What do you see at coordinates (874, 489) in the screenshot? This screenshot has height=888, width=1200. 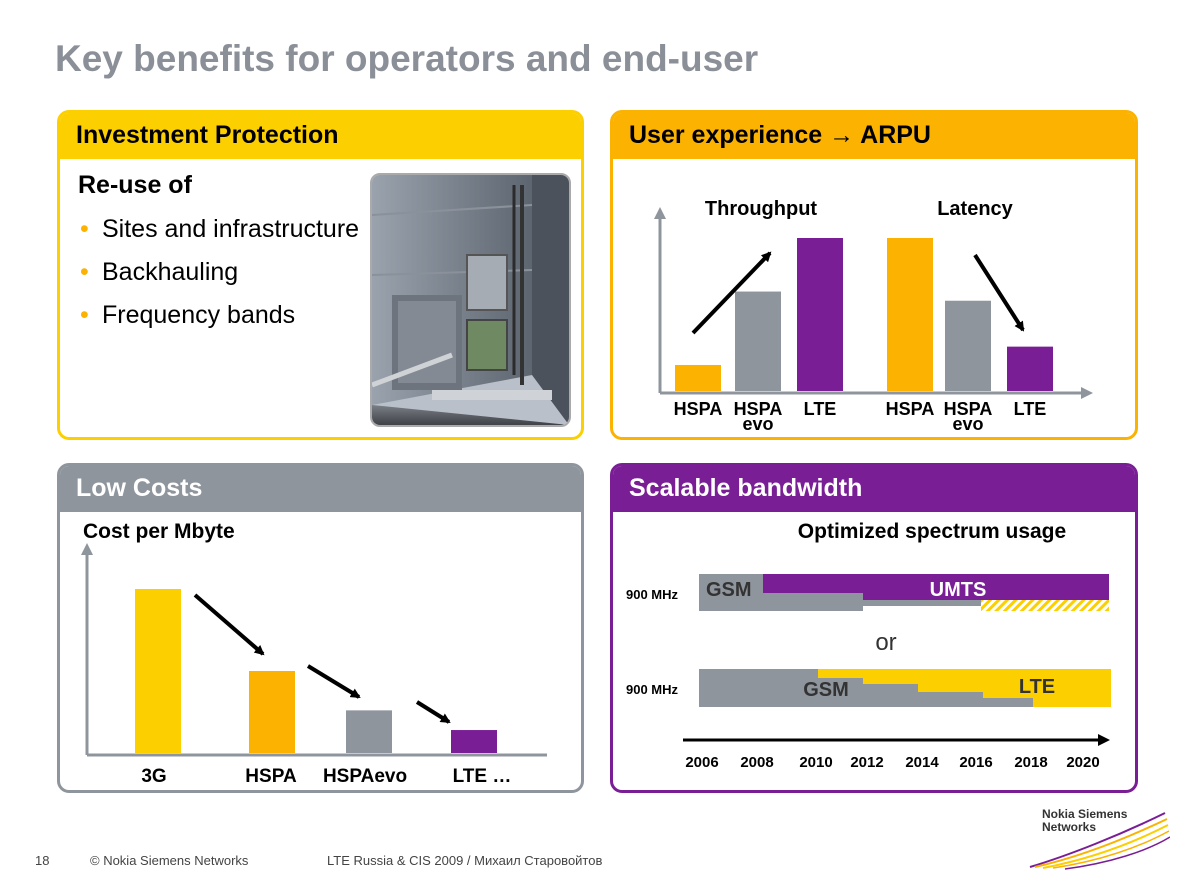 I see `scalable-bandwidth-header: Scalable bandwidth` at bounding box center [874, 489].